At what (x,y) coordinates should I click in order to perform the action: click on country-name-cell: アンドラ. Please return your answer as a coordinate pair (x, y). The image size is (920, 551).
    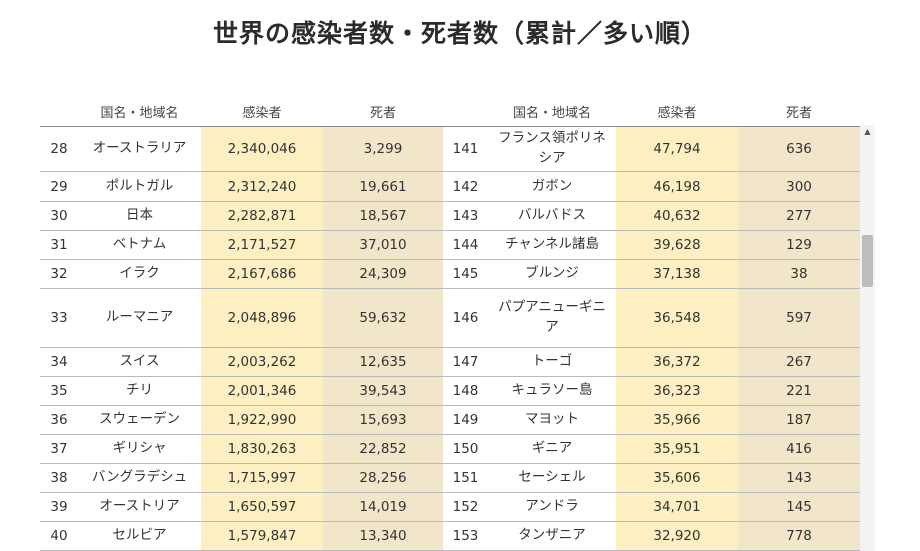
    Looking at the image, I should click on (552, 507).